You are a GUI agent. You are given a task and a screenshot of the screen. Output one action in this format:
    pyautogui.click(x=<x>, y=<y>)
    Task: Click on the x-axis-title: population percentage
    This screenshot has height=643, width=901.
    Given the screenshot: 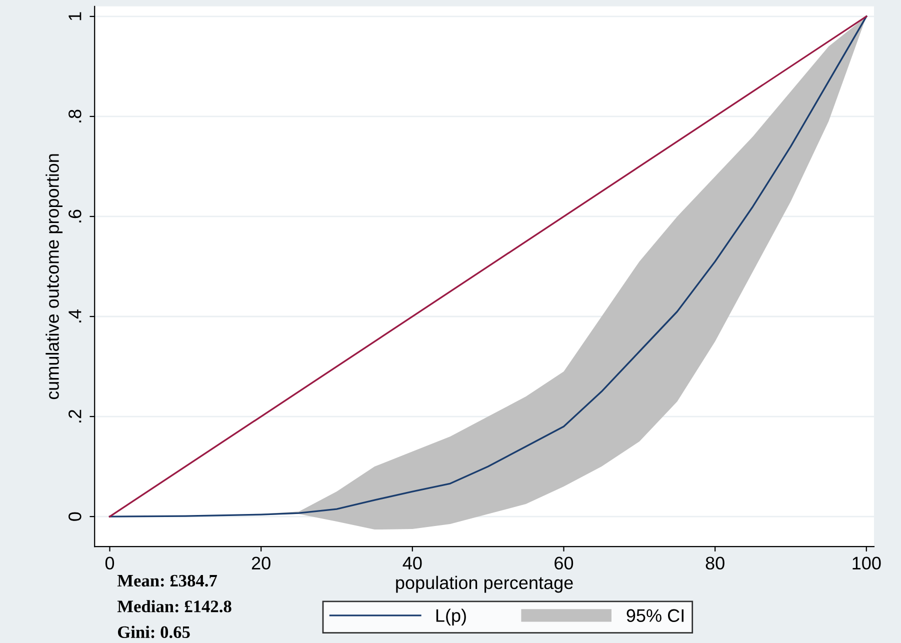 What is the action you would take?
    pyautogui.click(x=484, y=584)
    